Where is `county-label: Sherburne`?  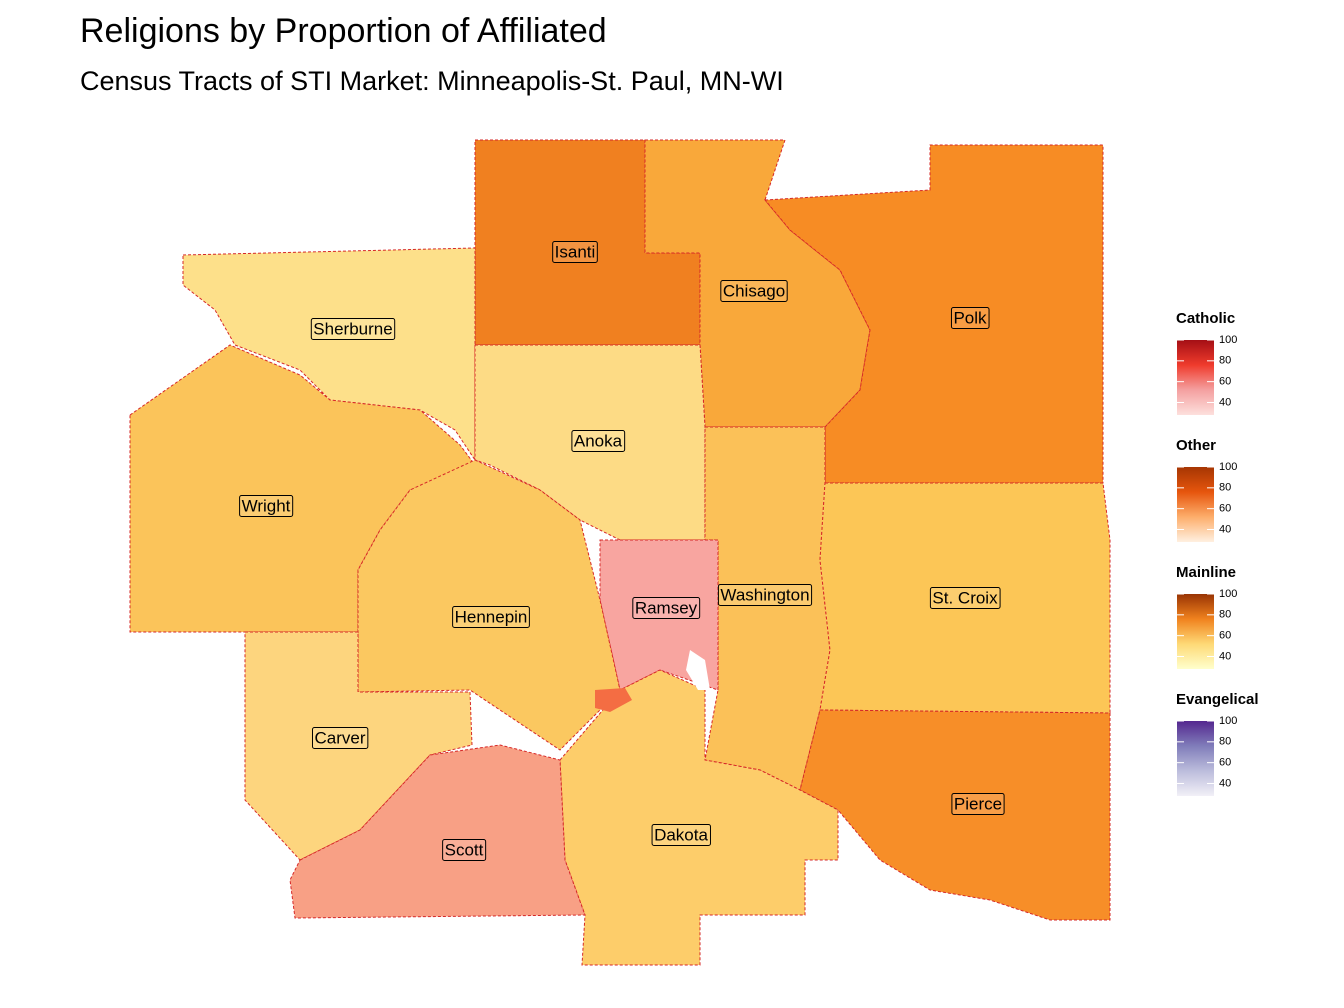 county-label: Sherburne is located at coordinates (352, 328).